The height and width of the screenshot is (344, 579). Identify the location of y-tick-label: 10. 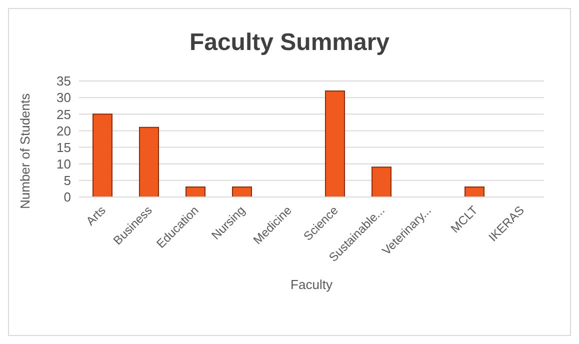
(63, 164).